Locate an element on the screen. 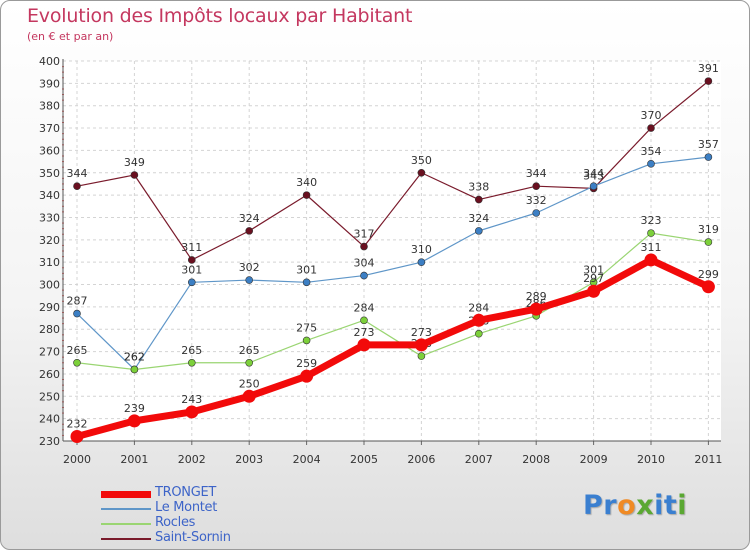  legend-label: Rocles is located at coordinates (175, 522).